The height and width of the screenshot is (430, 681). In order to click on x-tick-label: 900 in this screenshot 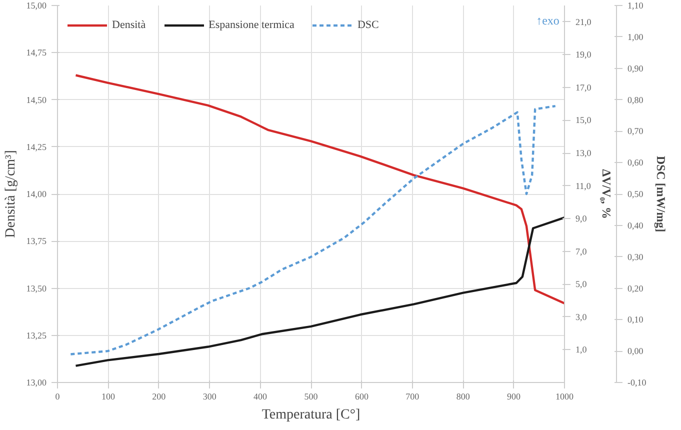, I will do `click(514, 397)`.